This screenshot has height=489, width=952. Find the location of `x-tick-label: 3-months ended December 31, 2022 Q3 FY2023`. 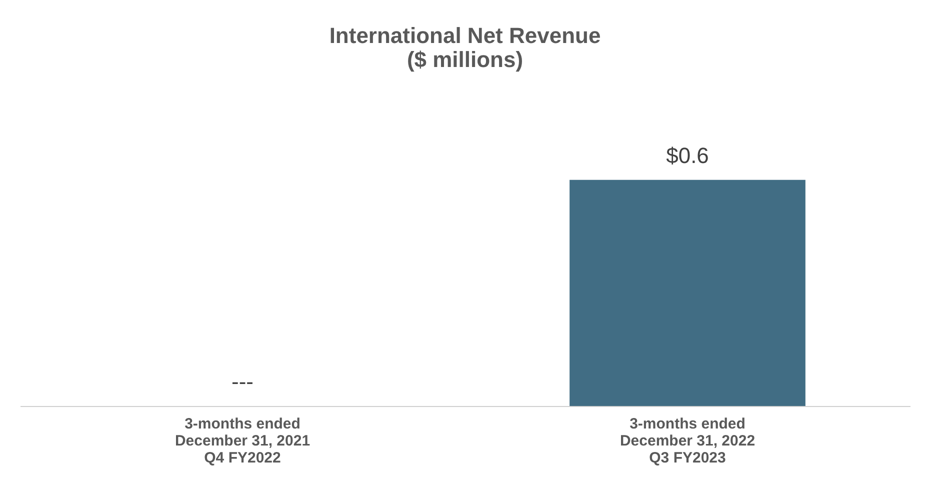

x-tick-label: 3-months ended December 31, 2022 Q3 FY2023 is located at coordinates (688, 441).